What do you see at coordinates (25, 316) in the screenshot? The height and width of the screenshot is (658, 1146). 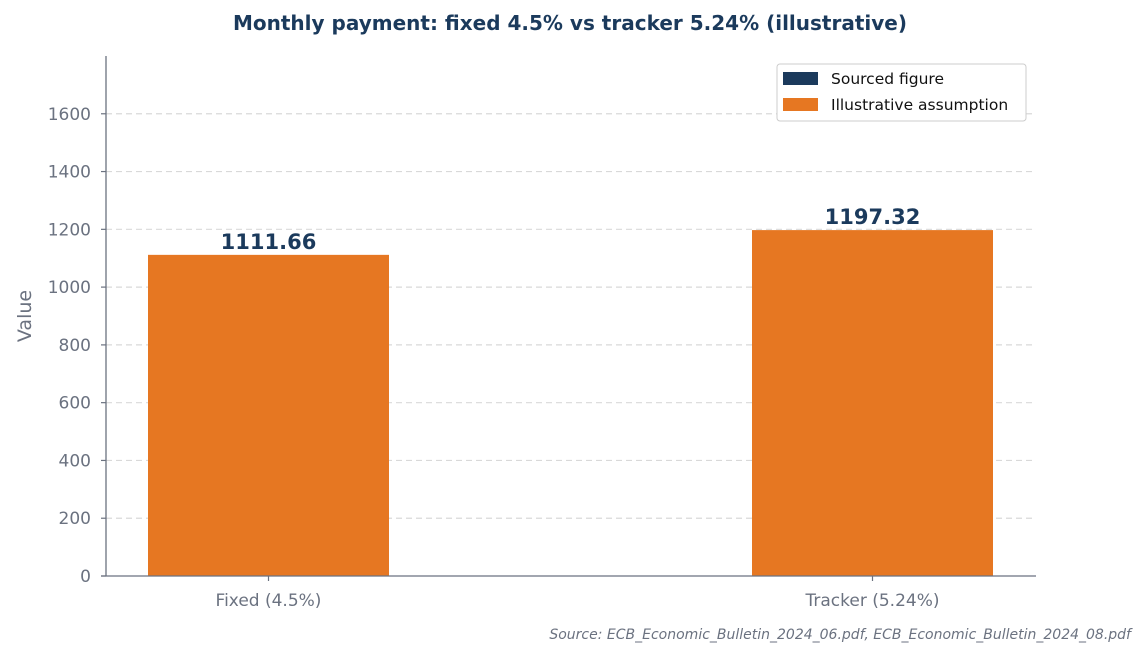 I see `y-axis-label: Value` at bounding box center [25, 316].